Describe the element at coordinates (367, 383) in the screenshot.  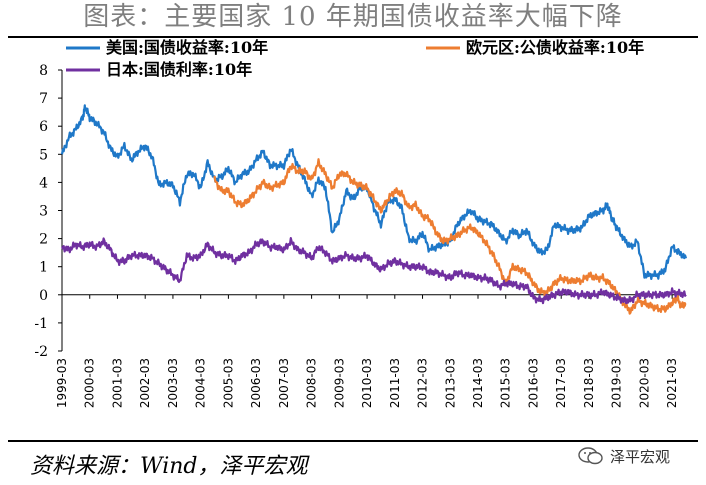
I see `x-tick-label: 2010-03` at that location.